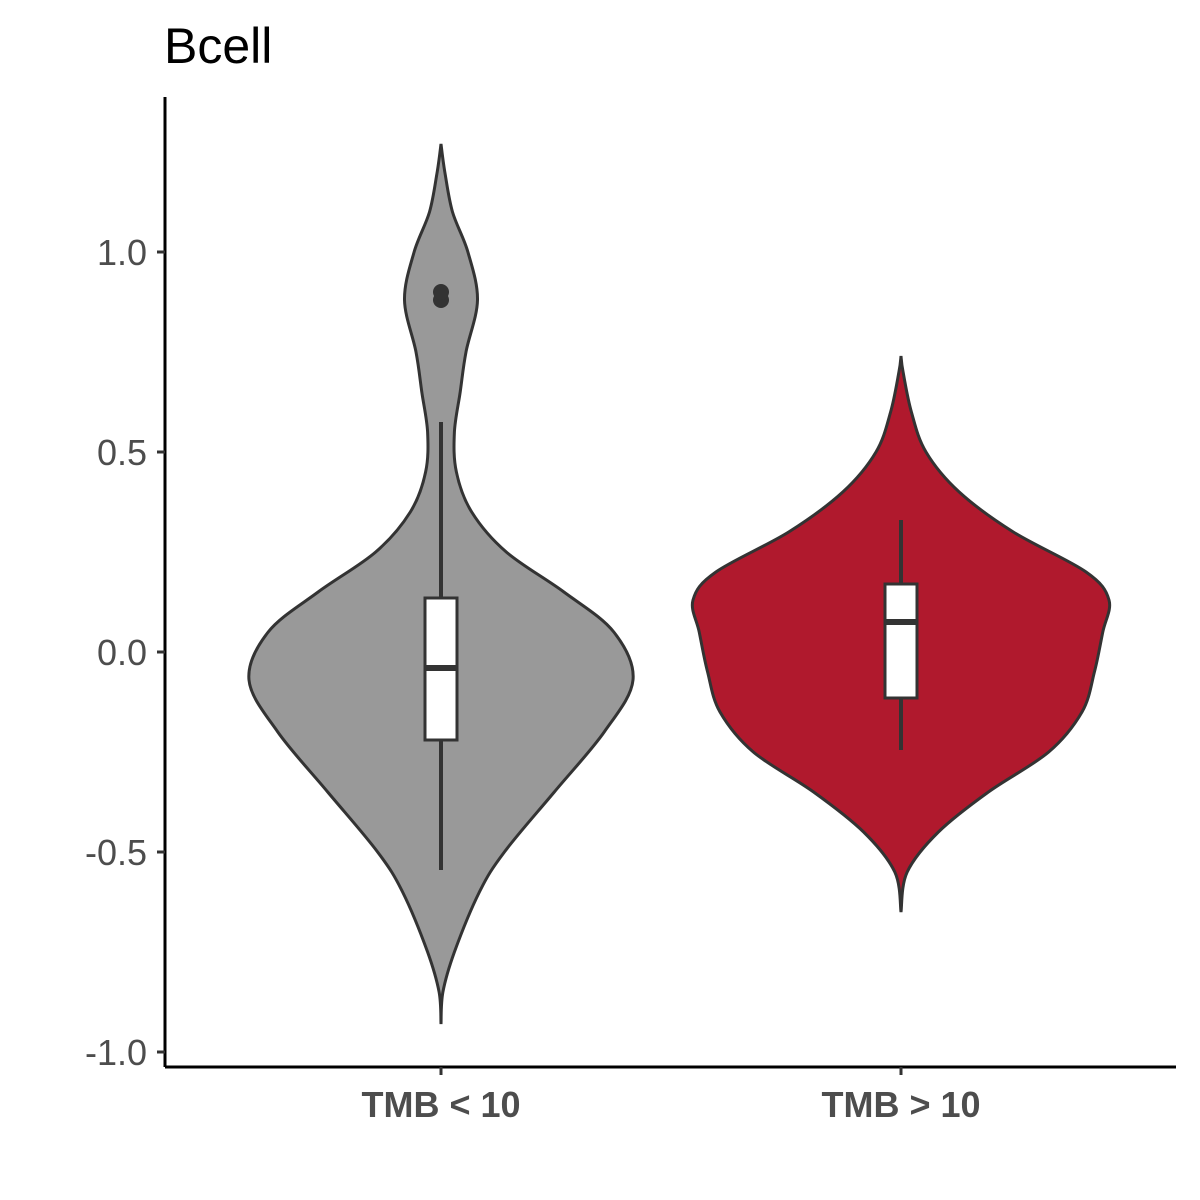 The image size is (1200, 1200). What do you see at coordinates (116, 852) in the screenshot?
I see `y-tick-label: -0.5` at bounding box center [116, 852].